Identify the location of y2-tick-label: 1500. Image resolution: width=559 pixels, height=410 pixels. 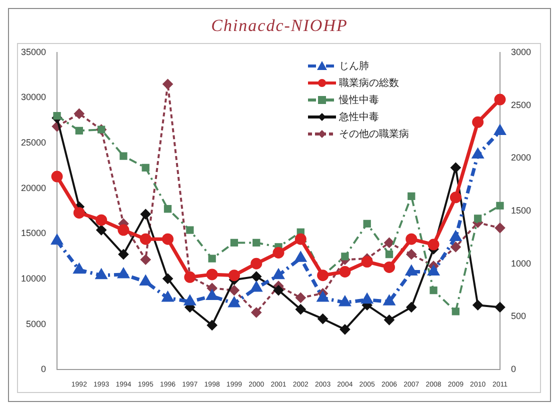
(521, 210).